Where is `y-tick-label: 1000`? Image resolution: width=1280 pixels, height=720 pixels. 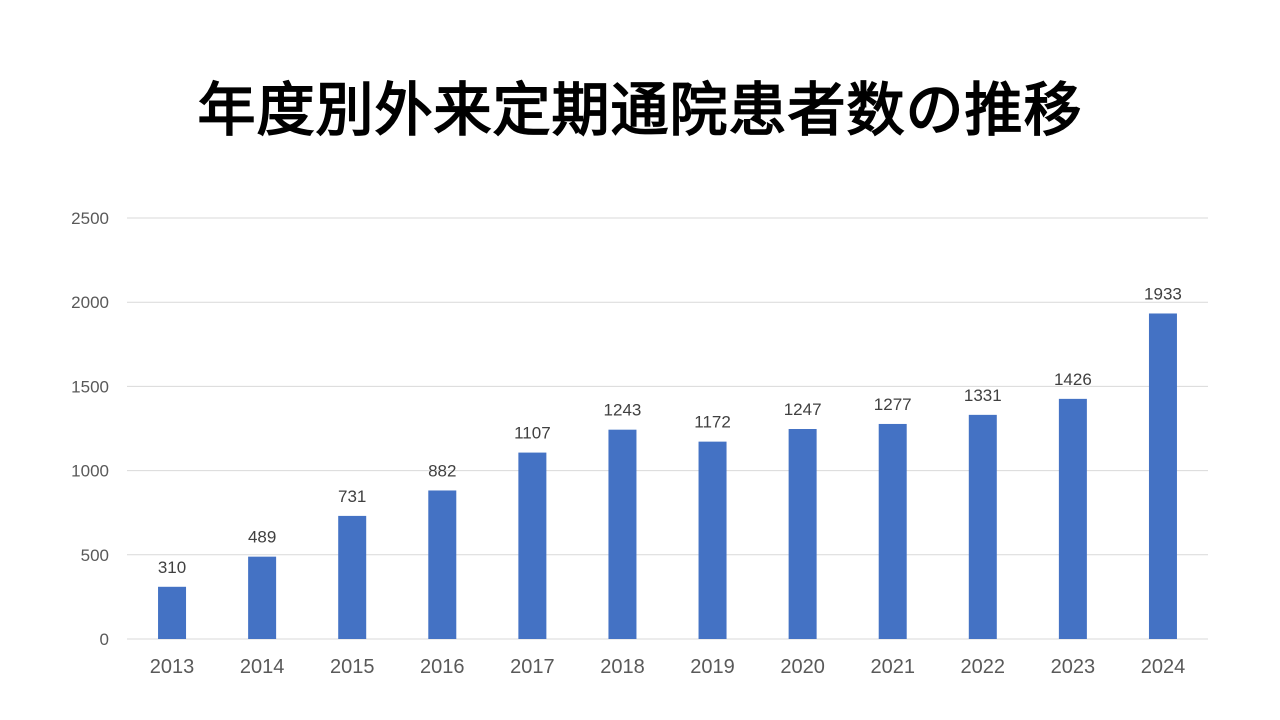 y-tick-label: 1000 is located at coordinates (90, 471).